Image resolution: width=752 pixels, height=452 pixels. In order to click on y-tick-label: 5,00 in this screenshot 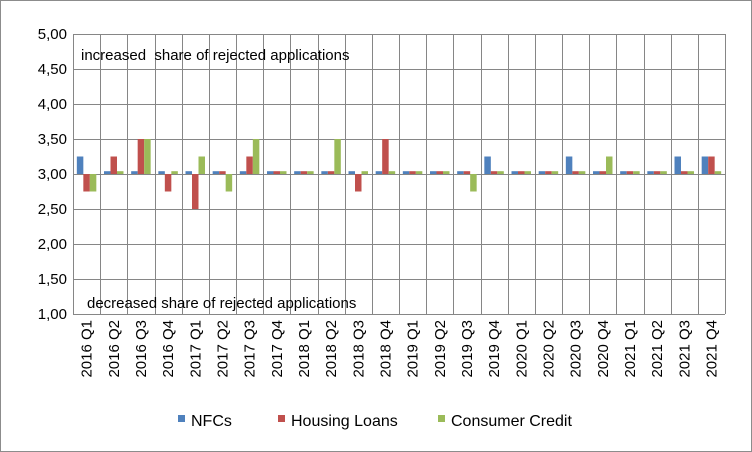, I will do `click(52, 34)`.